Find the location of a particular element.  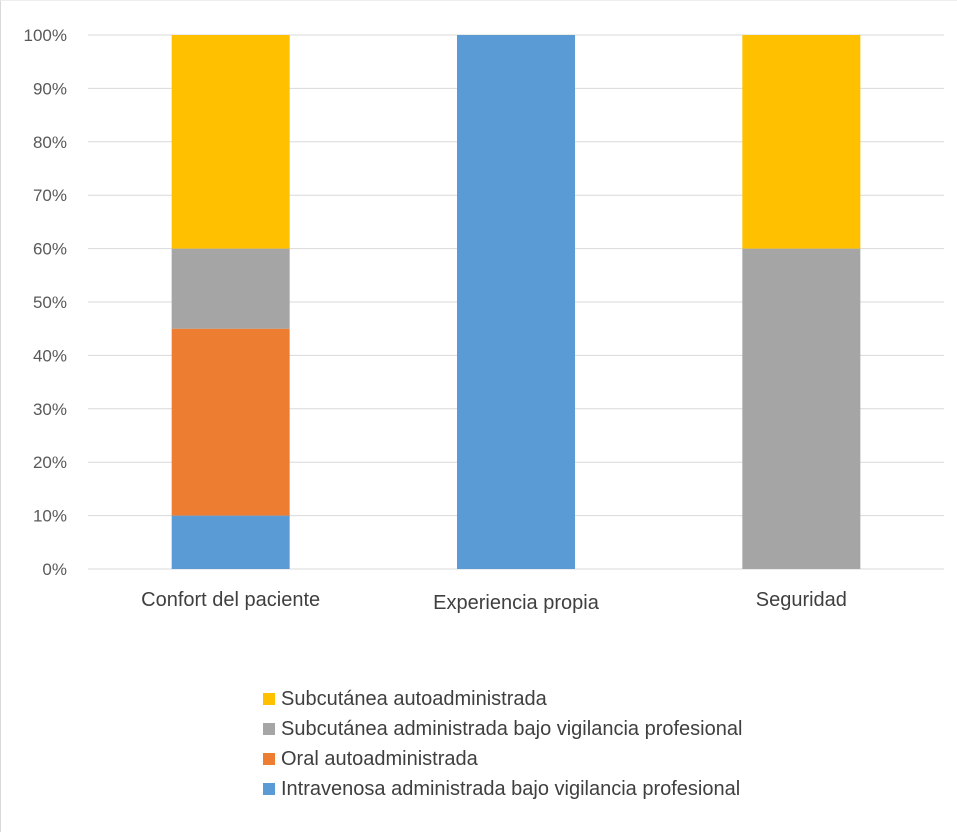

y-tick-label: 20% is located at coordinates (50, 462).